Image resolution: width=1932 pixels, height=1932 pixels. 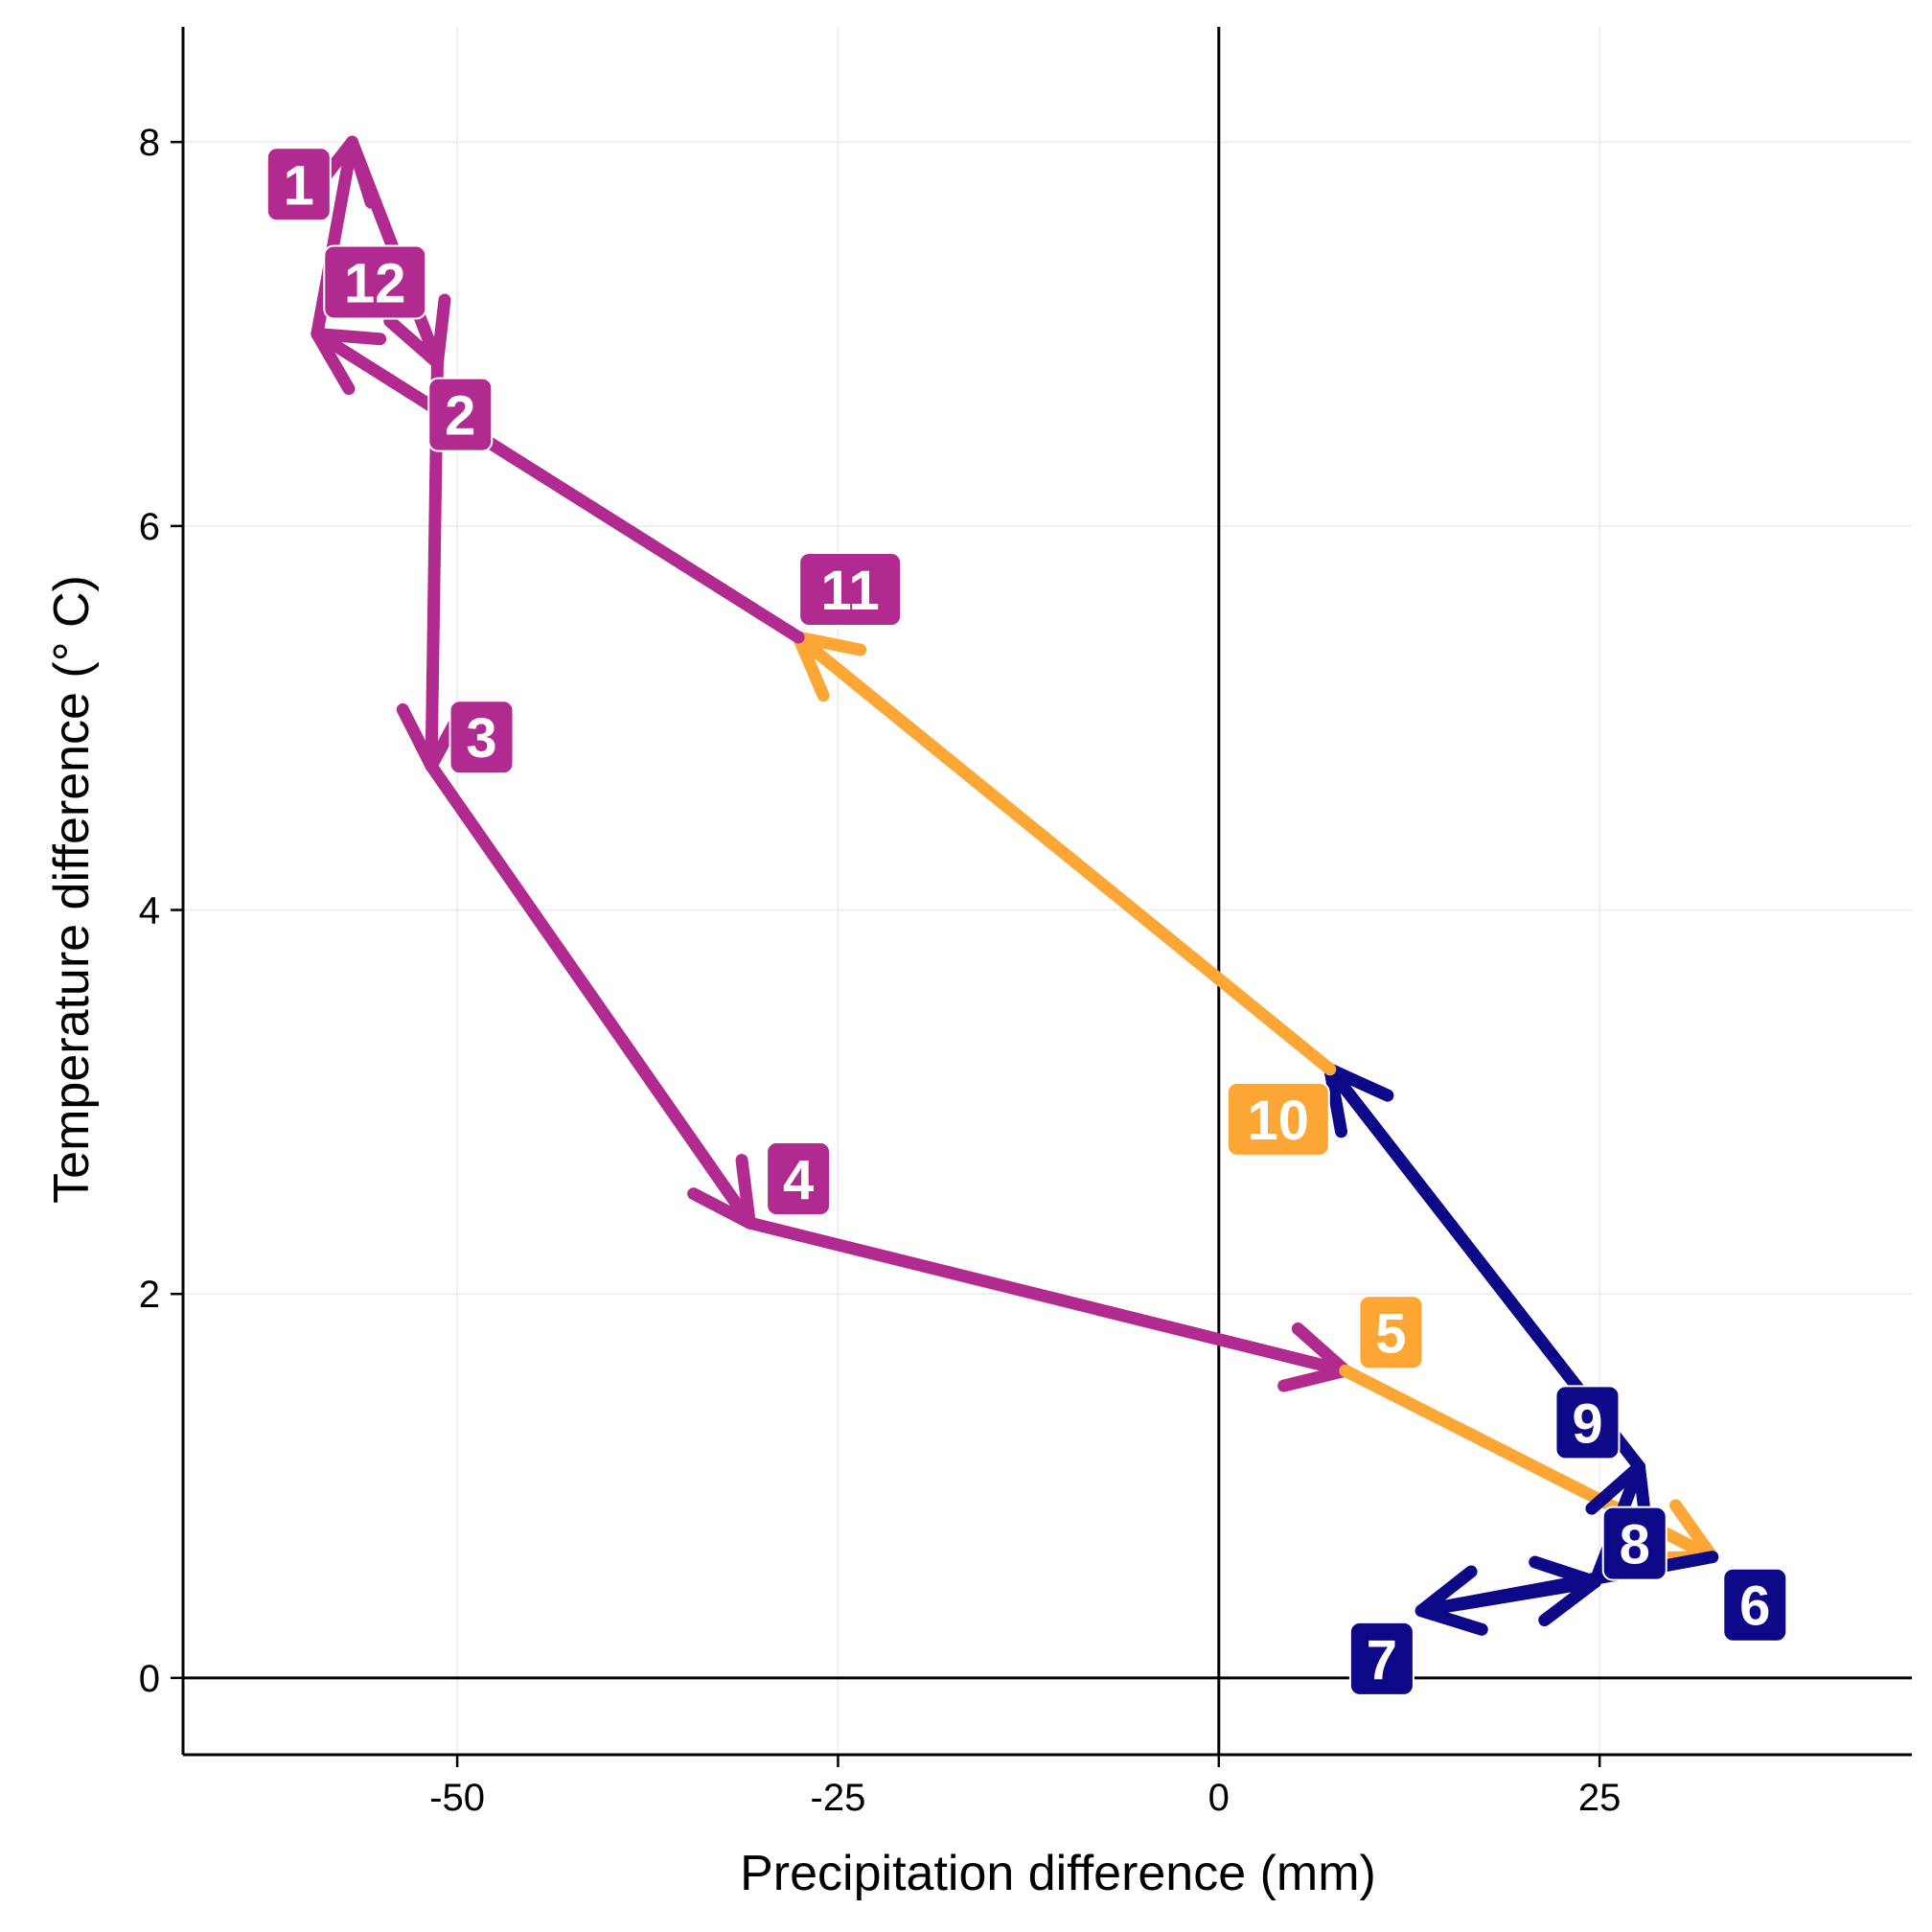 What do you see at coordinates (149, 1295) in the screenshot?
I see `y-tick-label: 2` at bounding box center [149, 1295].